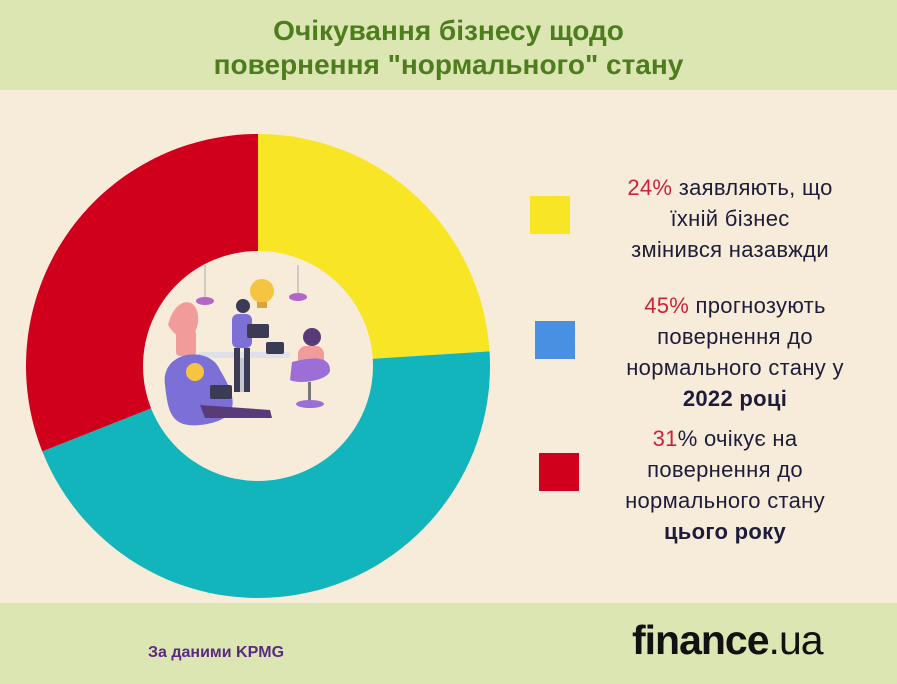 The height and width of the screenshot is (684, 897). I want to click on legend-line: 2022 році, so click(735, 398).